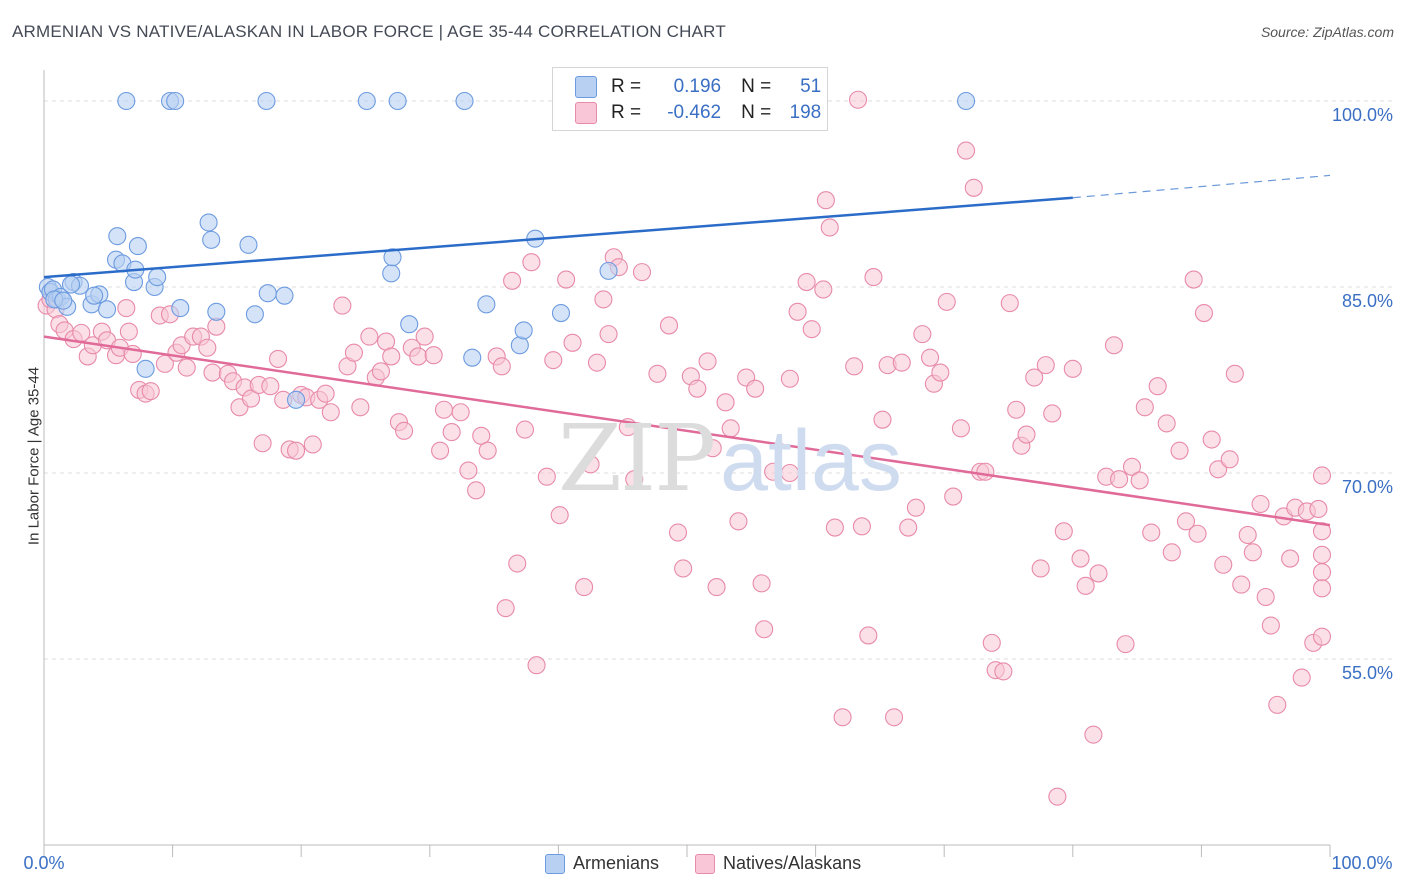 Image resolution: width=1406 pixels, height=892 pixels. I want to click on legend-n-value: 198, so click(805, 112).